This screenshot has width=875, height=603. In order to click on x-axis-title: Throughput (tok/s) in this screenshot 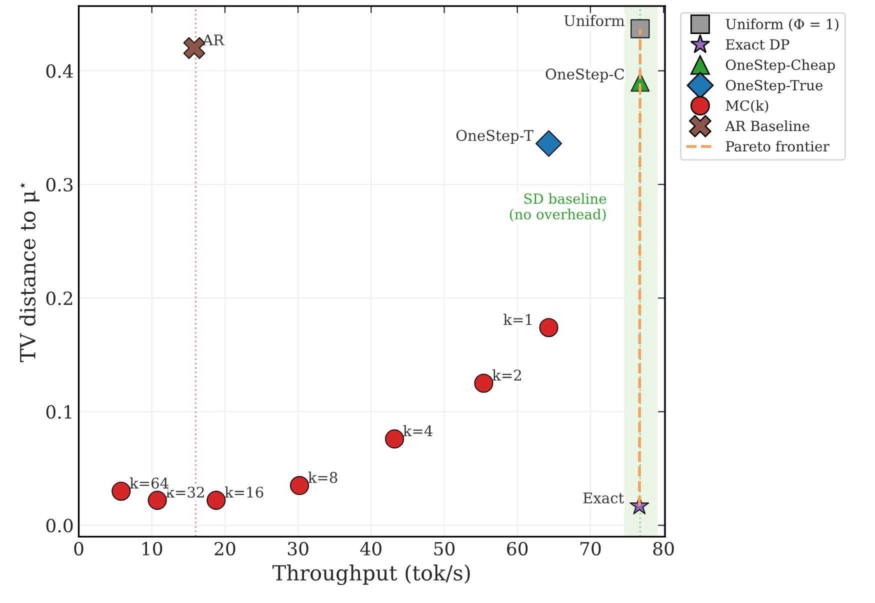, I will do `click(371, 575)`.